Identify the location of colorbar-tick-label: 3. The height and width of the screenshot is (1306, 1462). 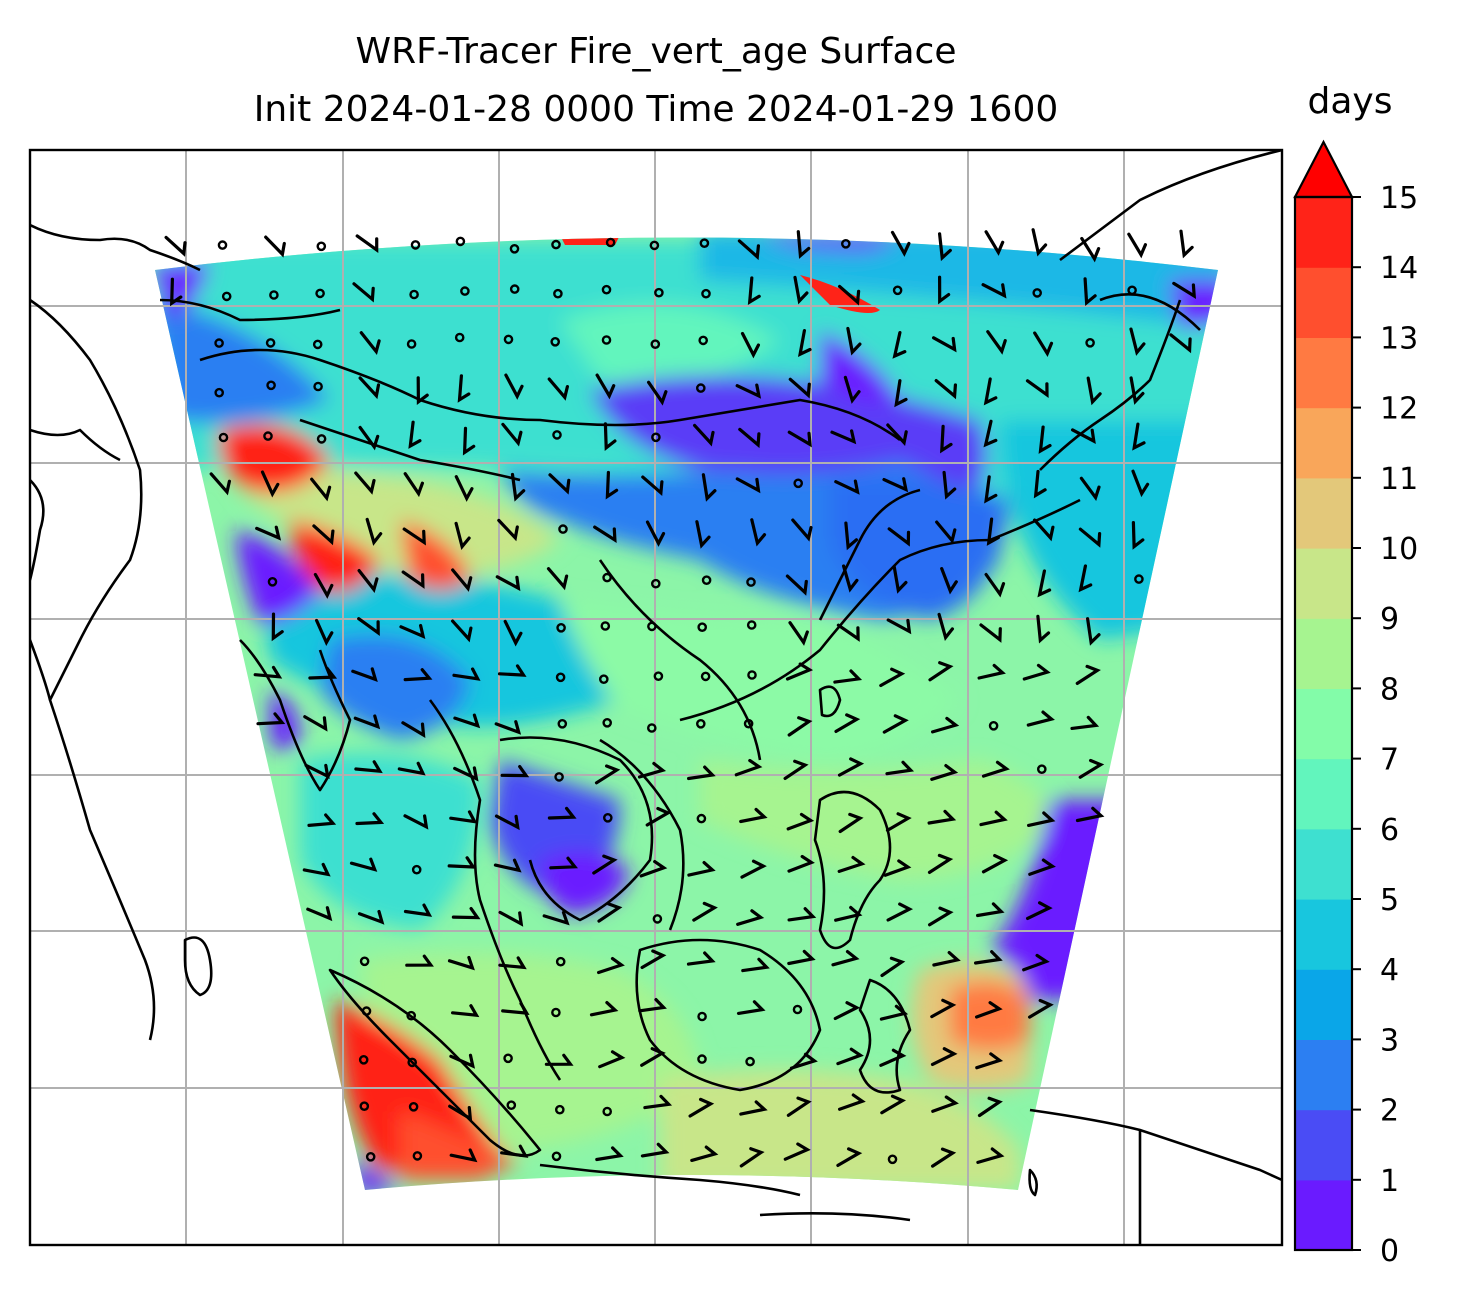
(1389, 1040).